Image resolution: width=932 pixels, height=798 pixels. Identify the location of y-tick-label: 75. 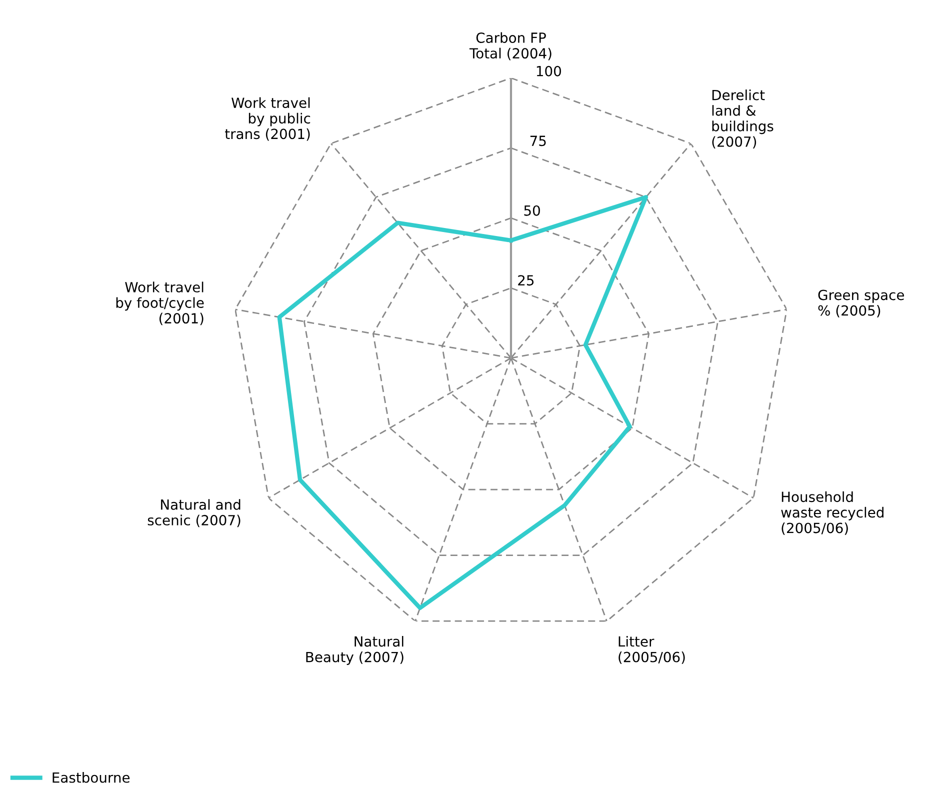
(538, 141).